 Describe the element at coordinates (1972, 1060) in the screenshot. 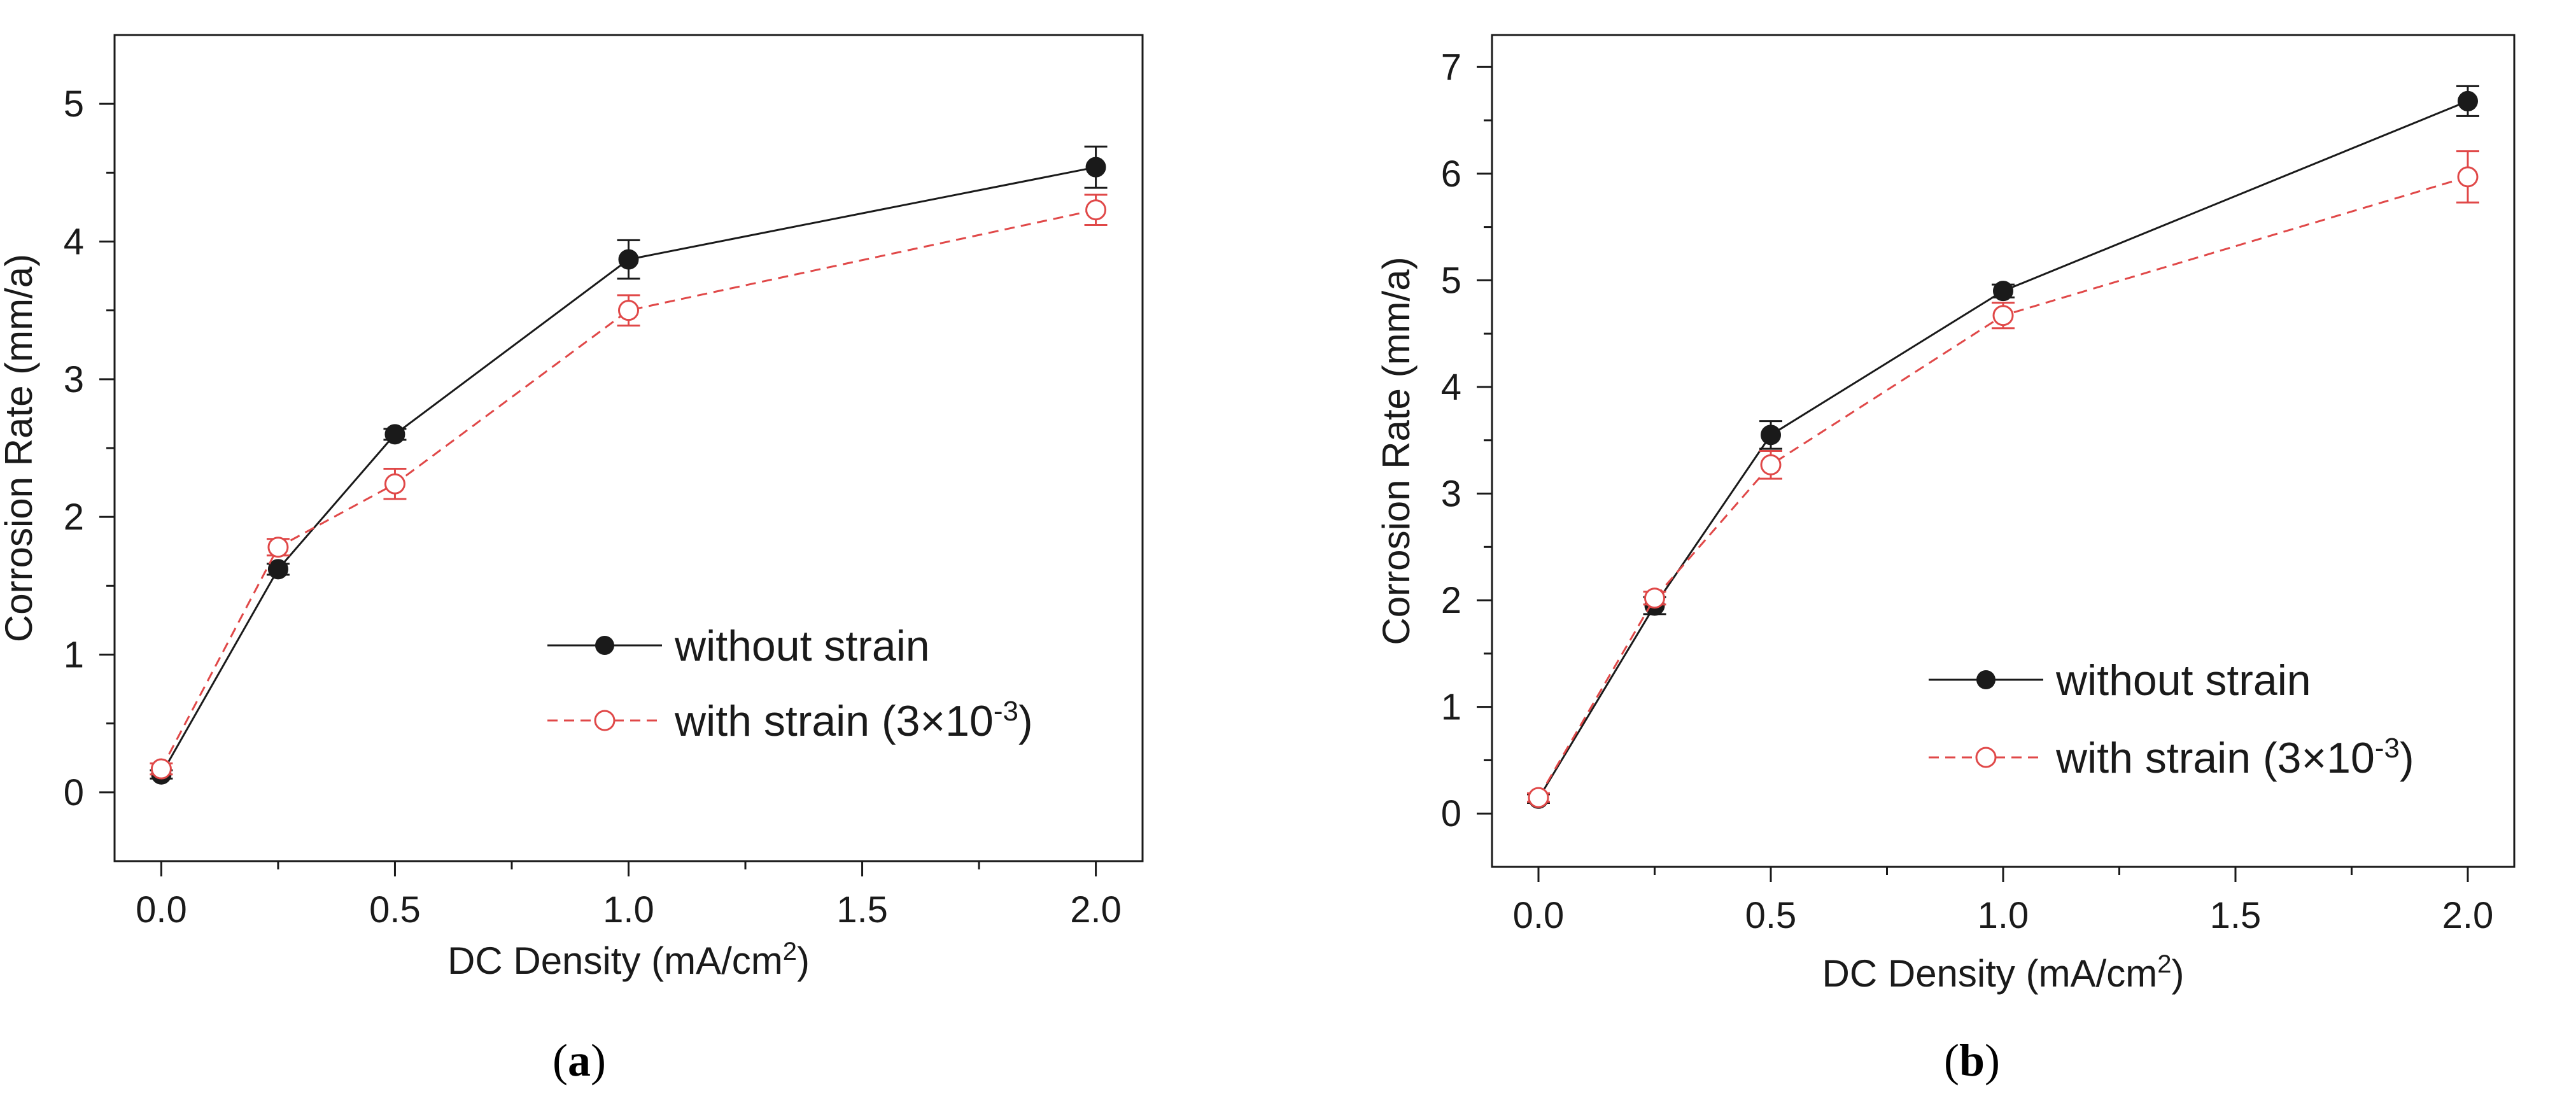

I see `panel-label: (b)` at that location.